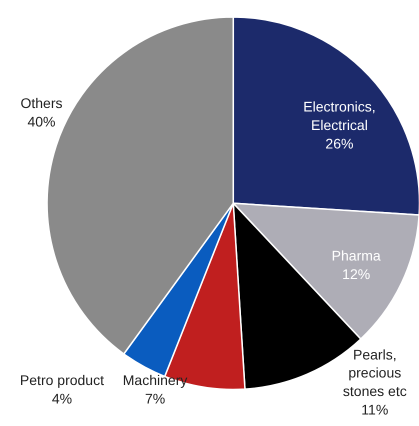  What do you see at coordinates (339, 116) in the screenshot?
I see `slice-label: Electronics, Electrical` at bounding box center [339, 116].